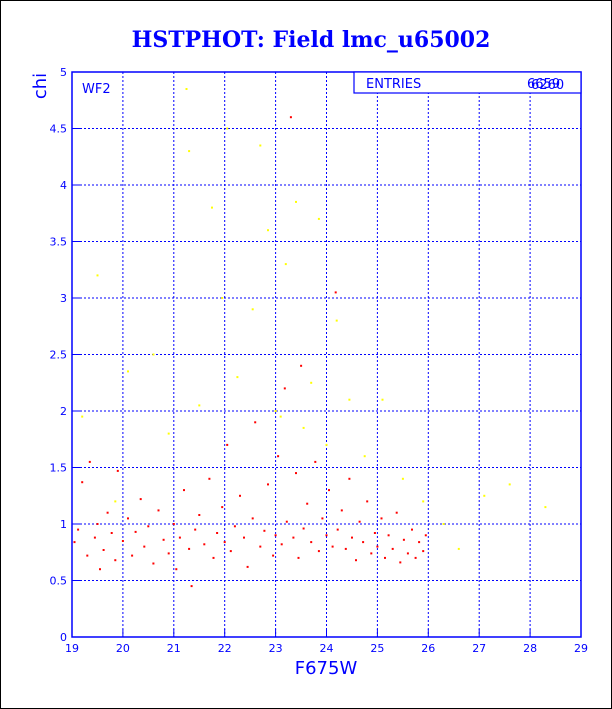 This screenshot has width=612, height=709. Describe the element at coordinates (276, 648) in the screenshot. I see `x-tick-label: 23` at that location.